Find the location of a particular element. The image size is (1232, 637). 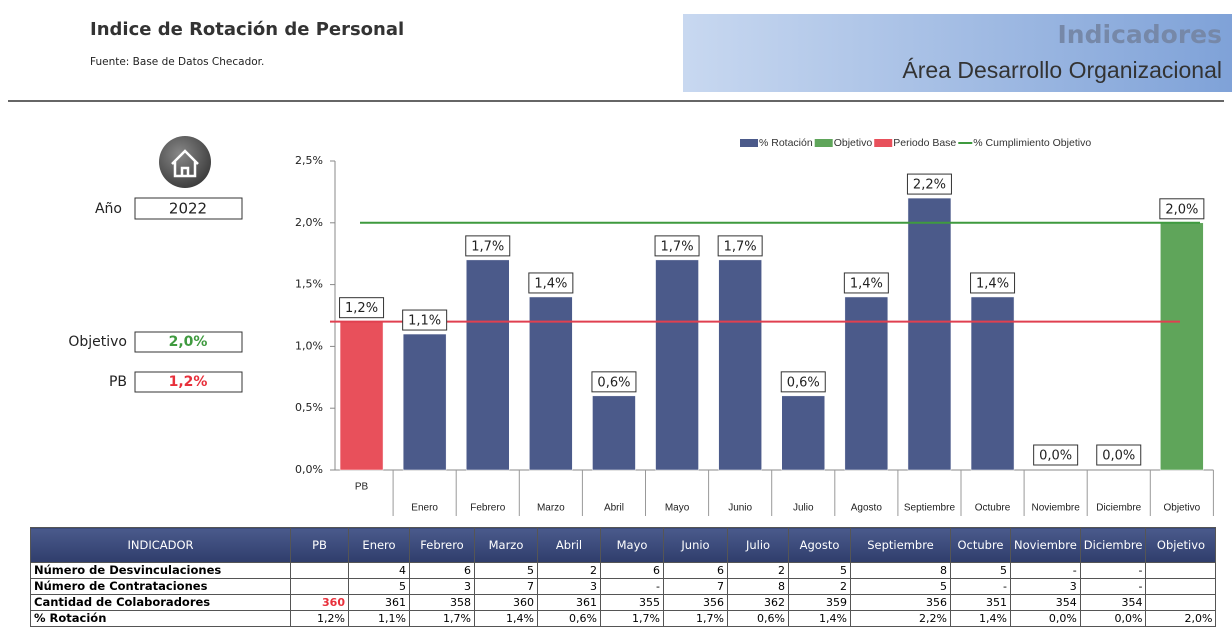

table-row: Número de Contrataciones 5 3 7 3-7 8 2 5-3- is located at coordinates (623, 586).